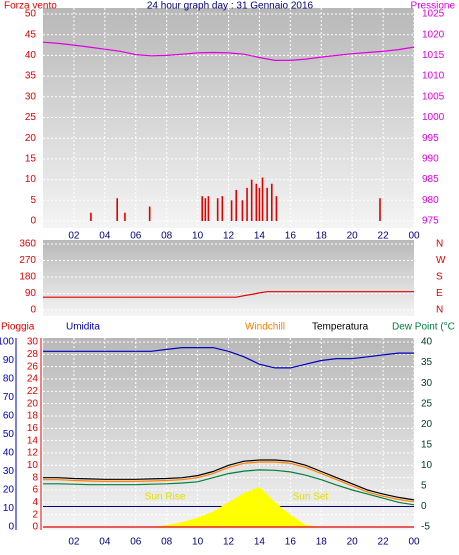 The width and height of the screenshot is (459, 555). Describe the element at coordinates (33, 354) in the screenshot. I see `y-tick-label: 28` at that location.